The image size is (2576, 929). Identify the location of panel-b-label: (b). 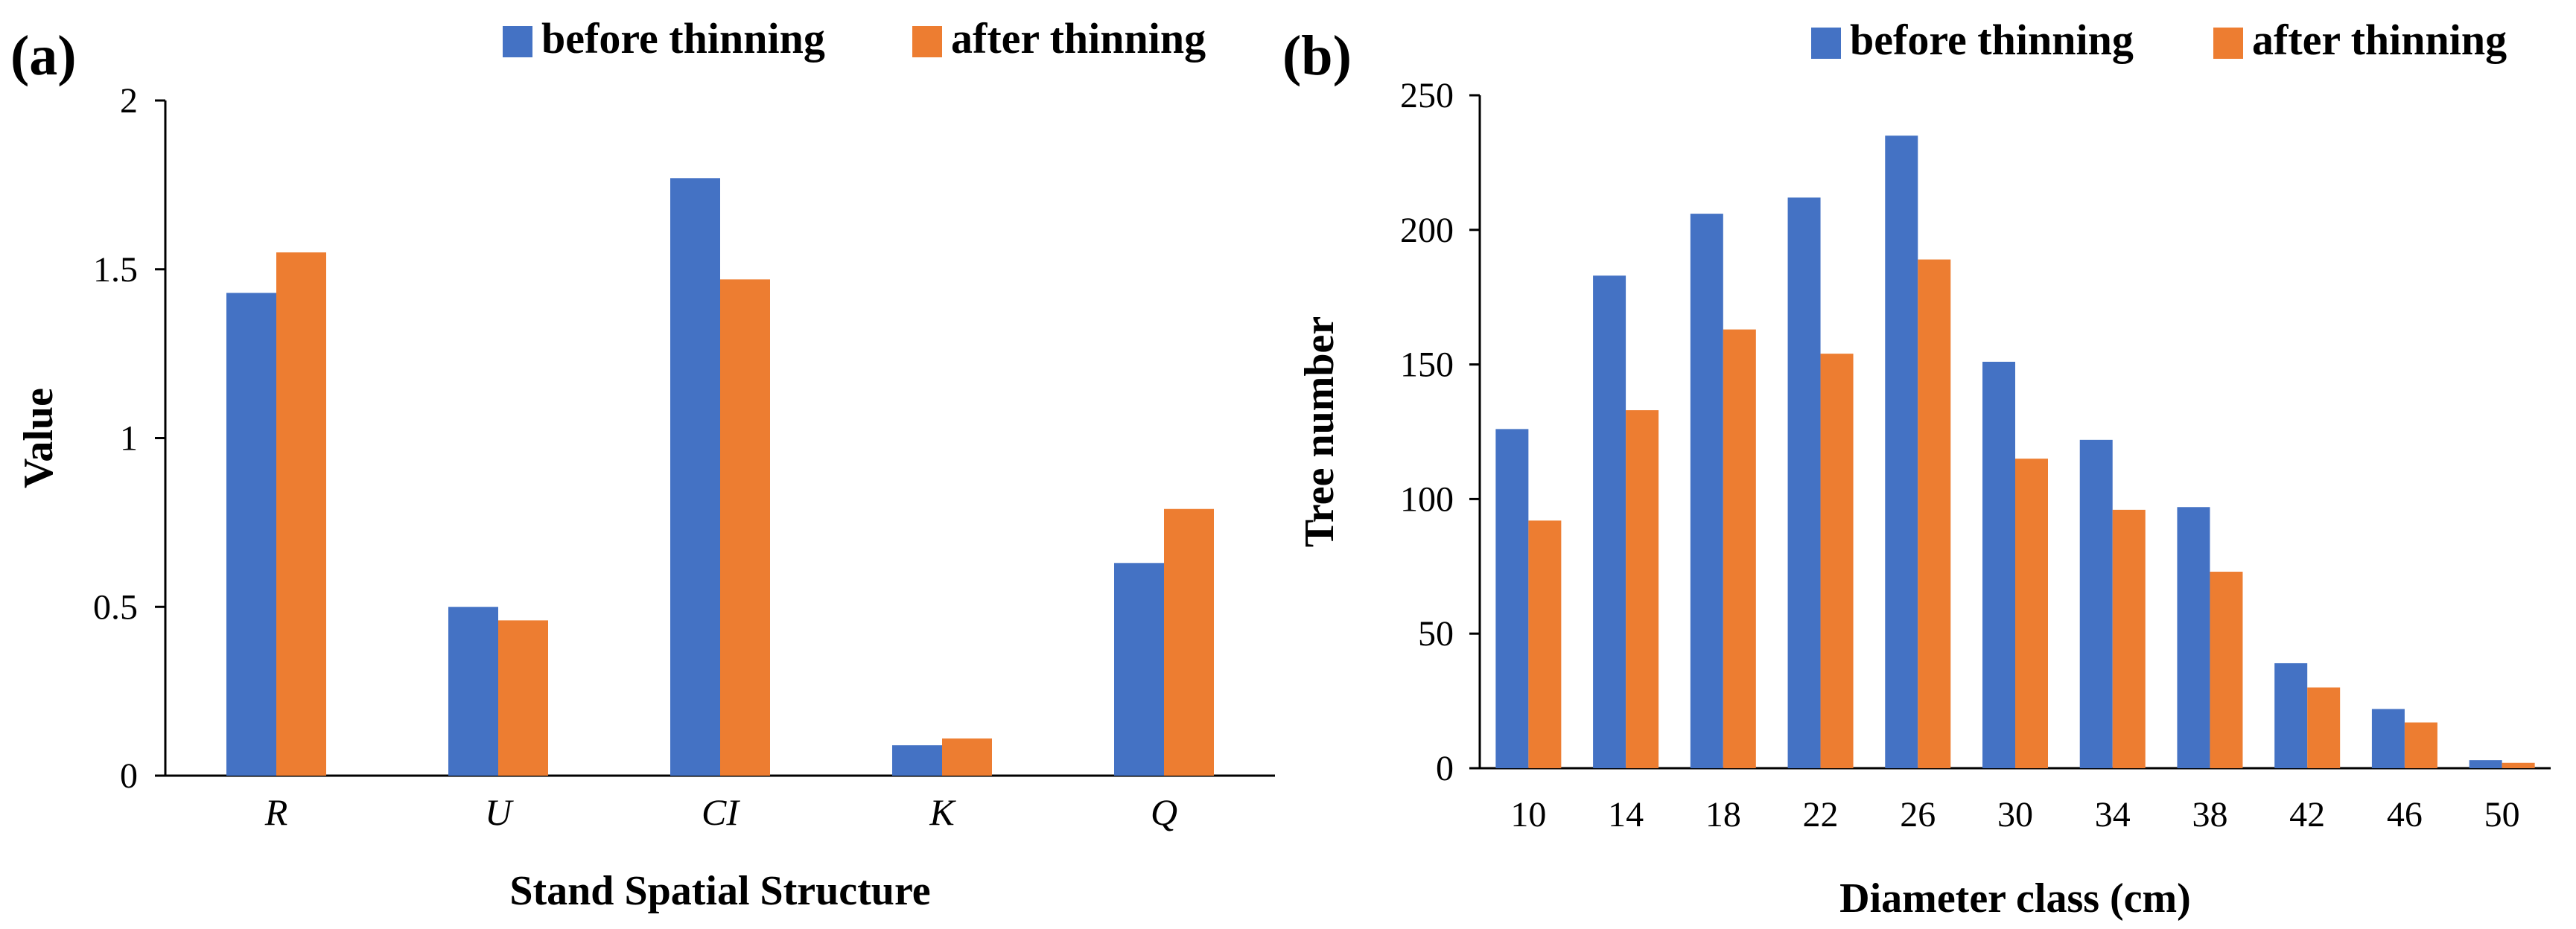
(1317, 56).